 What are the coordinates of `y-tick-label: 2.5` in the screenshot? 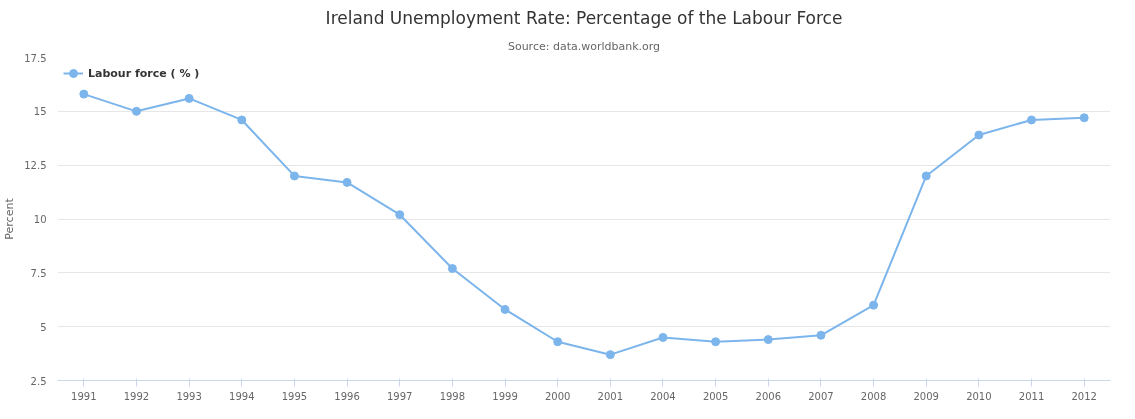 It's located at (38, 381).